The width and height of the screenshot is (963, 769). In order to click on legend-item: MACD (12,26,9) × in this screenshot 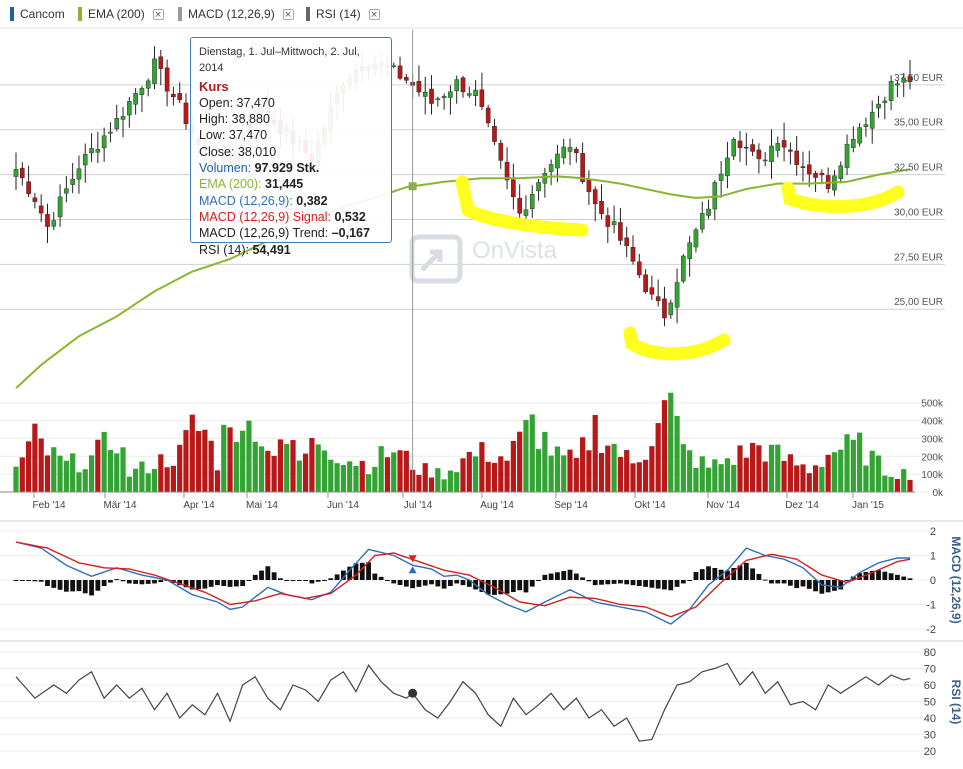, I will do `click(236, 14)`.